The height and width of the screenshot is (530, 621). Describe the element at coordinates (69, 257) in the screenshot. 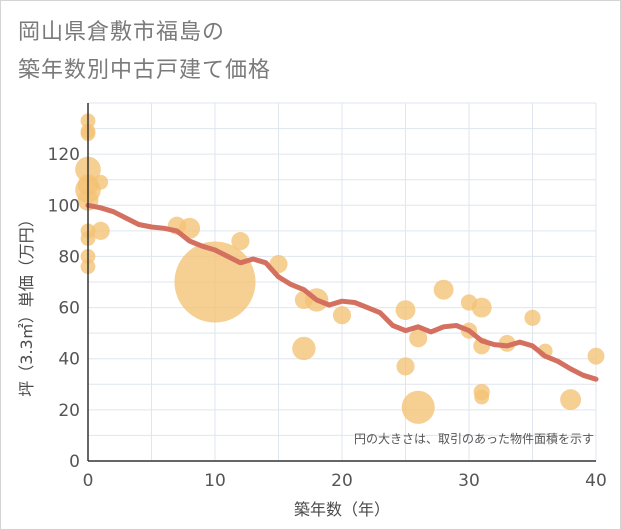

I see `y-tick-label: 80` at that location.